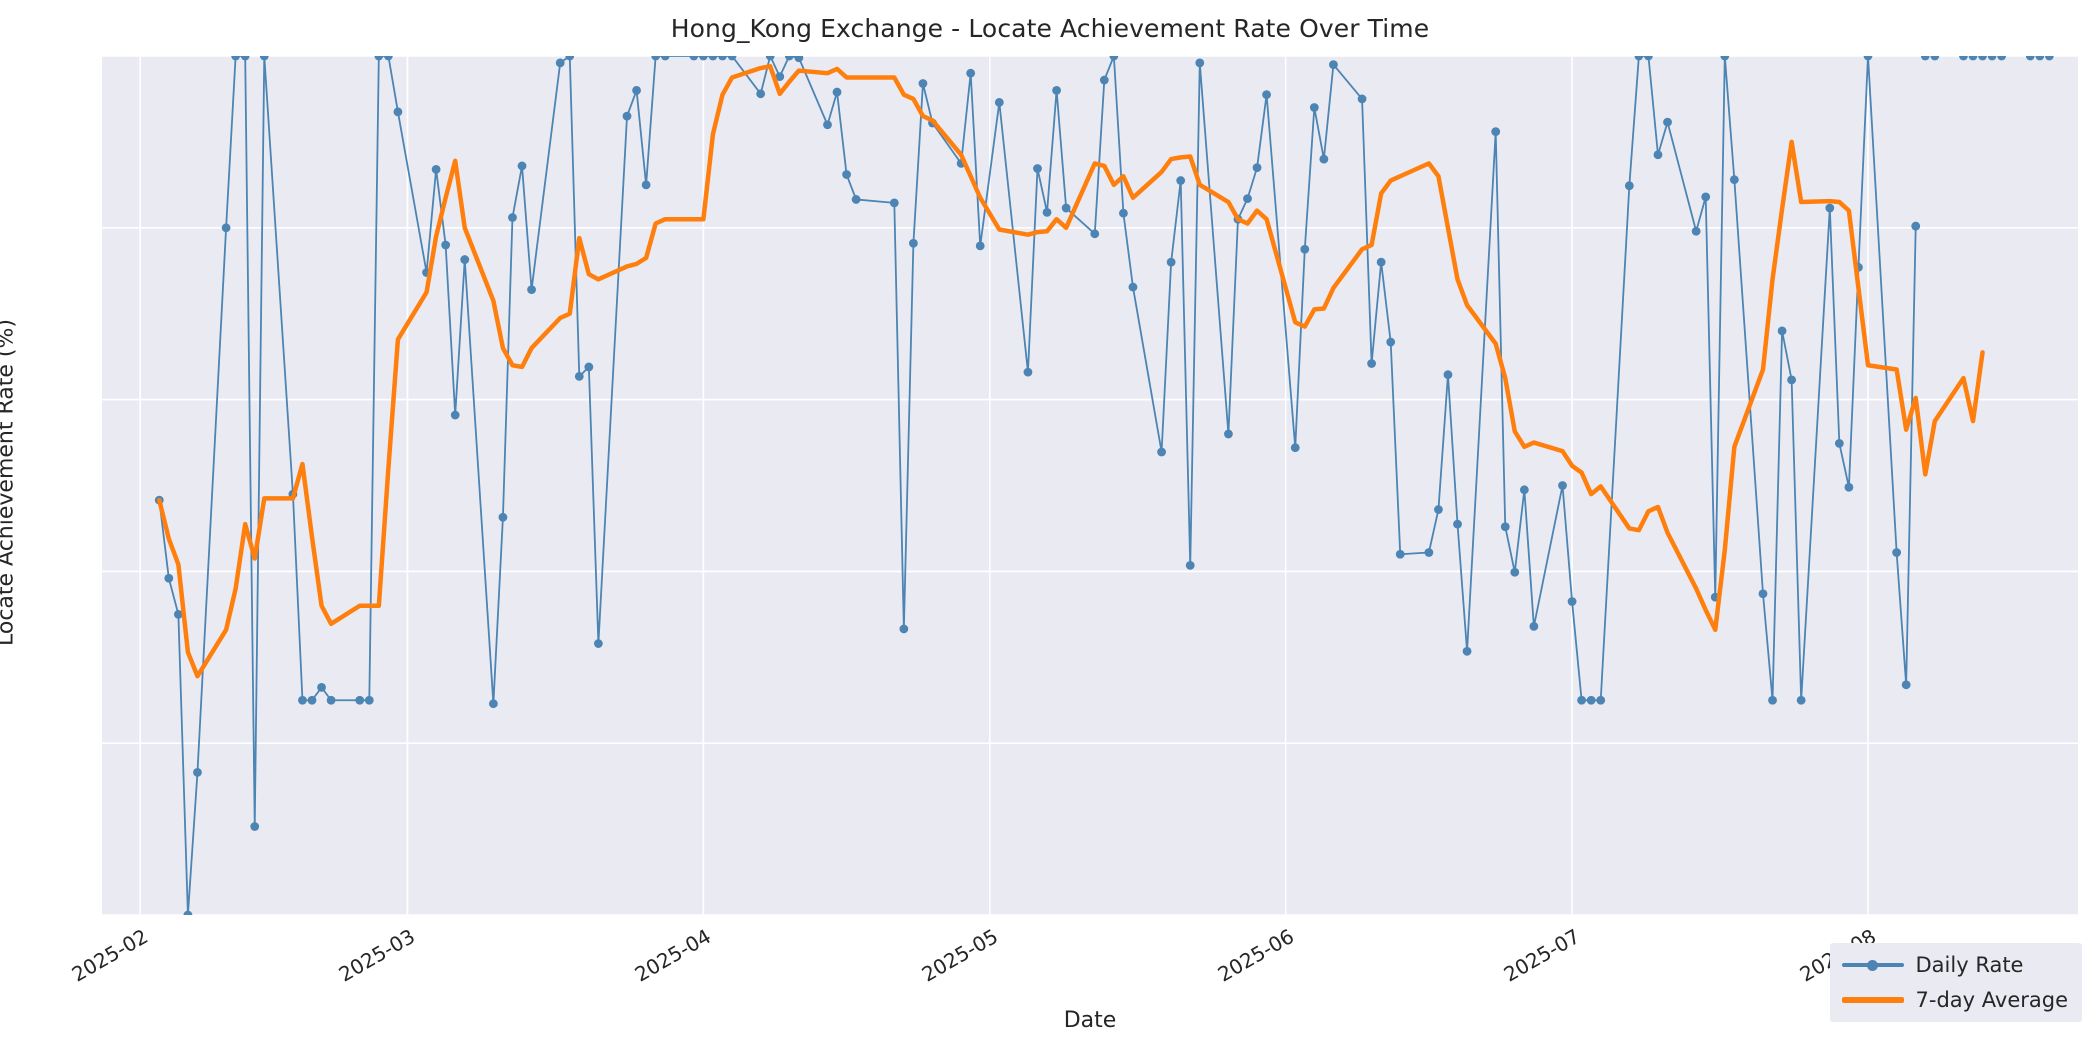  What do you see at coordinates (959, 955) in the screenshot?
I see `x-tick-2025-05: 2025-05` at bounding box center [959, 955].